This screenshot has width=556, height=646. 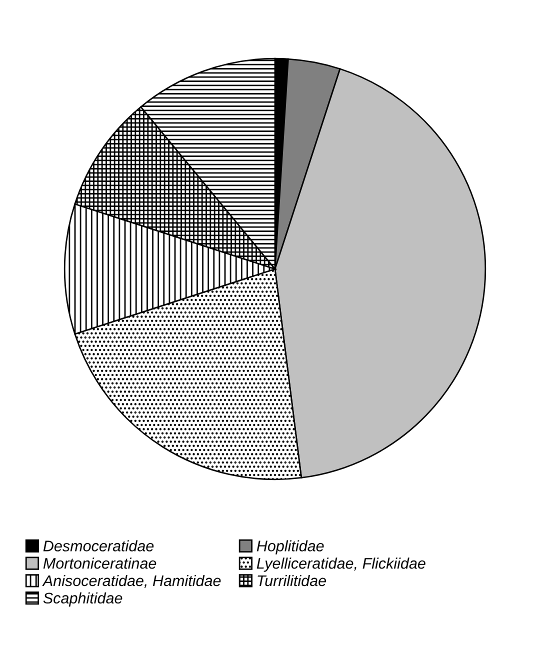 I want to click on legend-label: Desmoceratidae, so click(x=98, y=546).